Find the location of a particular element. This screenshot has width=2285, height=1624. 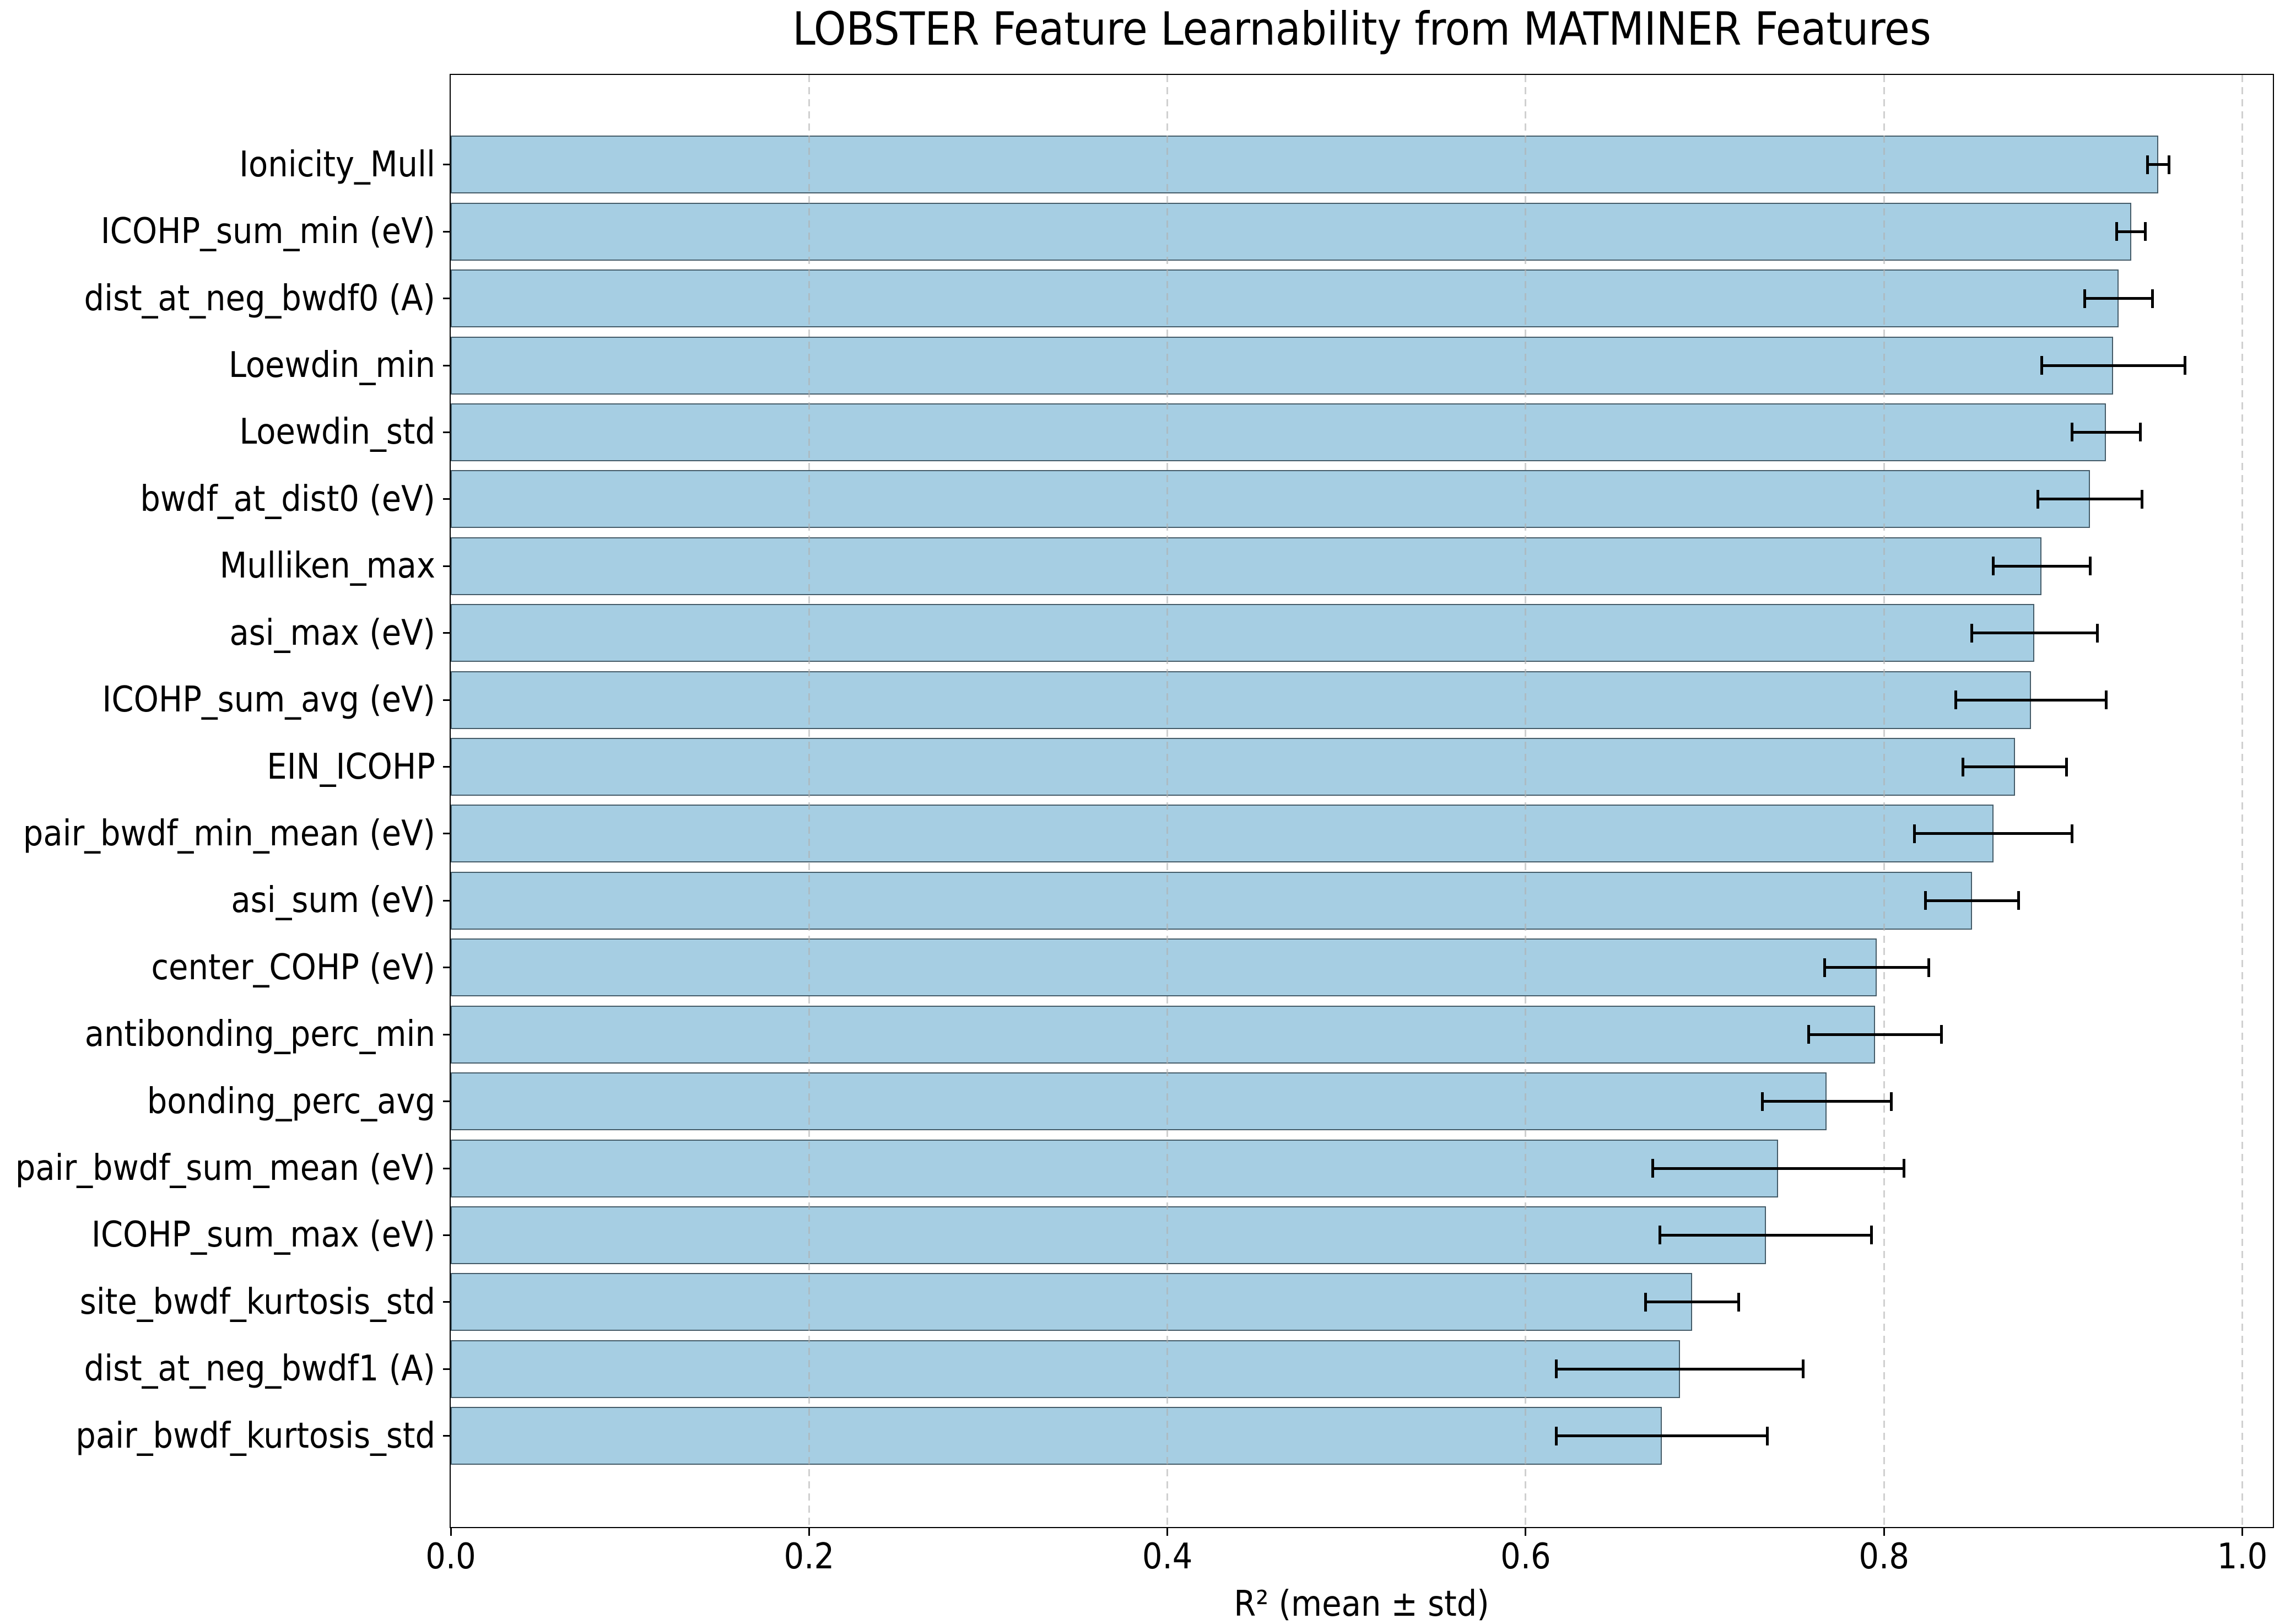

bar-Loewdin_min is located at coordinates (1282, 365).